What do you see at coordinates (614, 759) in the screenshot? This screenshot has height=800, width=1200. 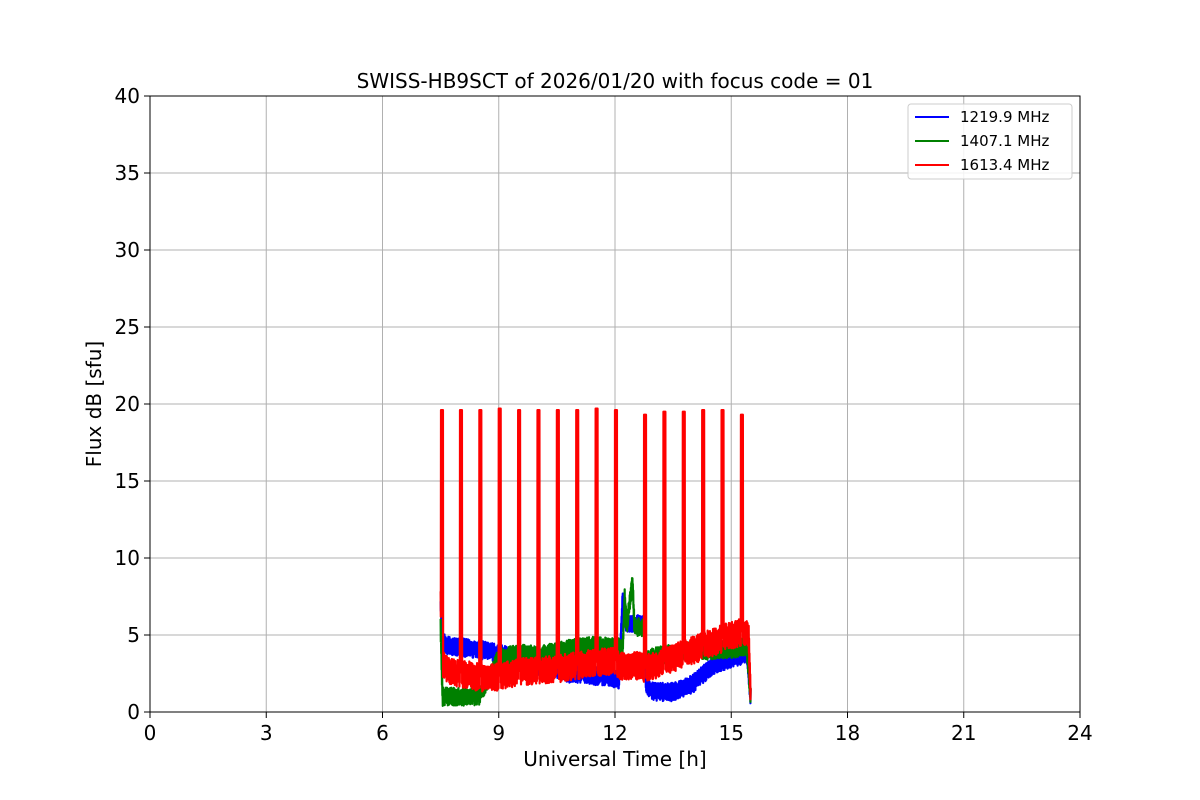 I see `x-axis-label: Universal Time [h]` at bounding box center [614, 759].